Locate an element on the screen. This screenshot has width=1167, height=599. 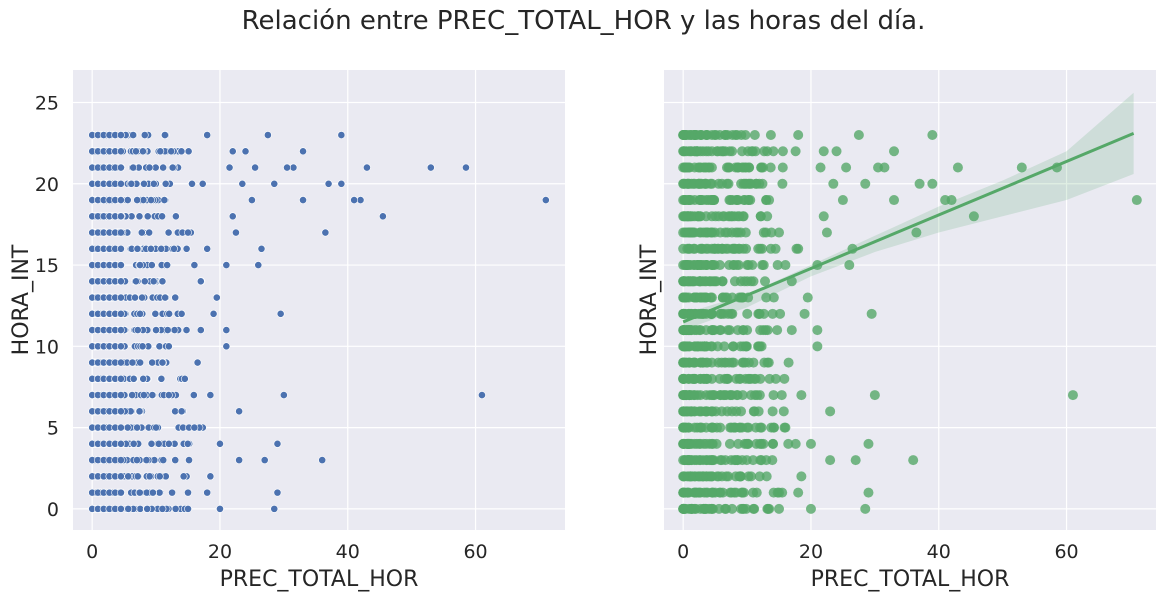
y-tick-label: 5 is located at coordinates (53, 429).